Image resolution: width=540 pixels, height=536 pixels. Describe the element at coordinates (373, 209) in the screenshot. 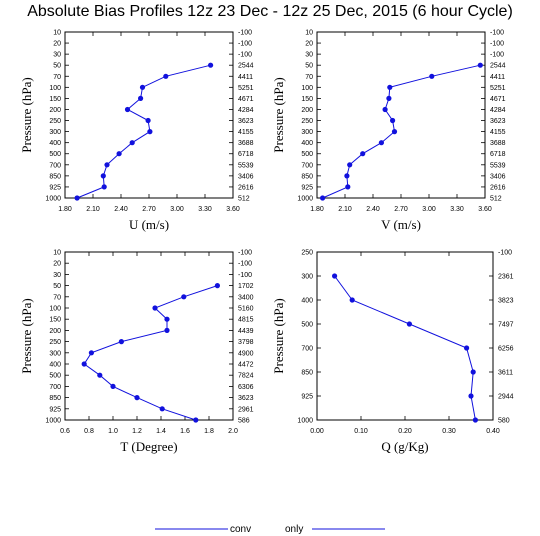

I see `x-tick-label: 2.40` at that location.